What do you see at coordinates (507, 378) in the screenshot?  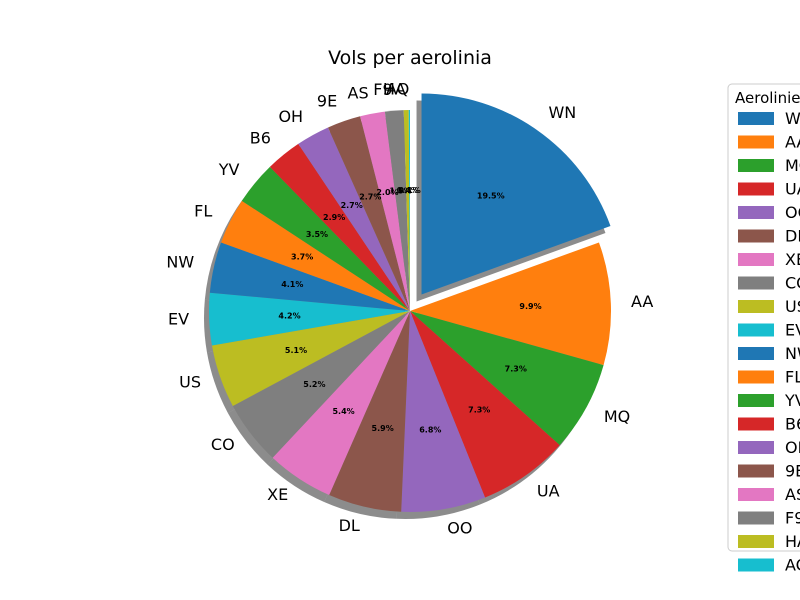 I see `pie-slice-mq` at bounding box center [507, 378].